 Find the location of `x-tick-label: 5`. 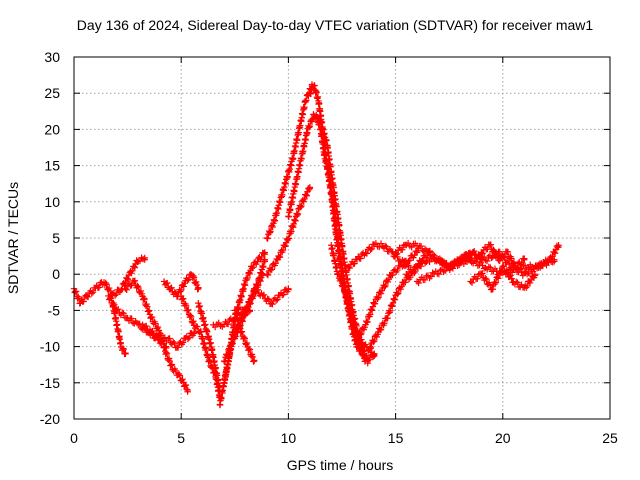

x-tick-label: 5 is located at coordinates (181, 438).